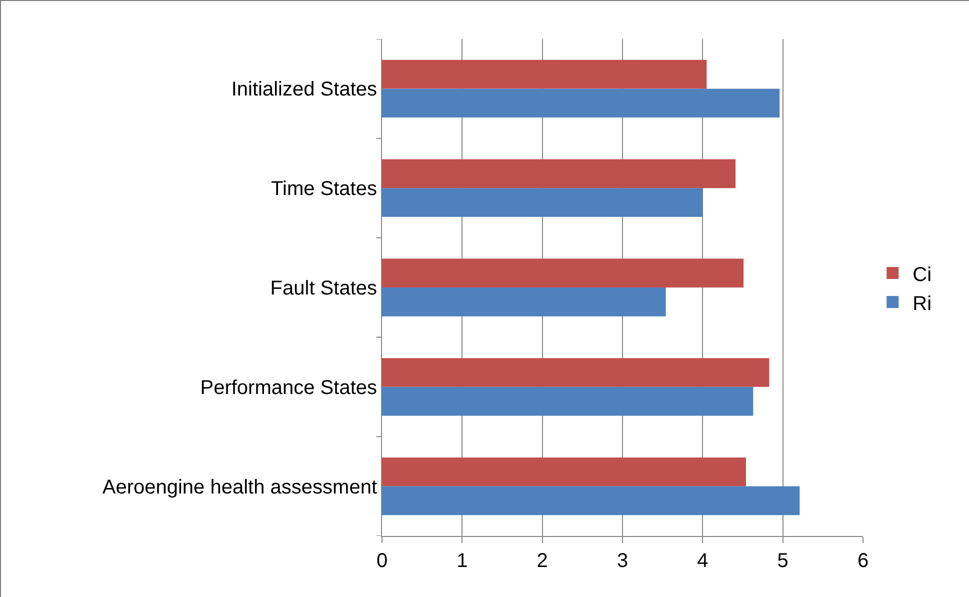 Image resolution: width=969 pixels, height=597 pixels. Describe the element at coordinates (462, 561) in the screenshot. I see `x-tick-label: 1` at that location.